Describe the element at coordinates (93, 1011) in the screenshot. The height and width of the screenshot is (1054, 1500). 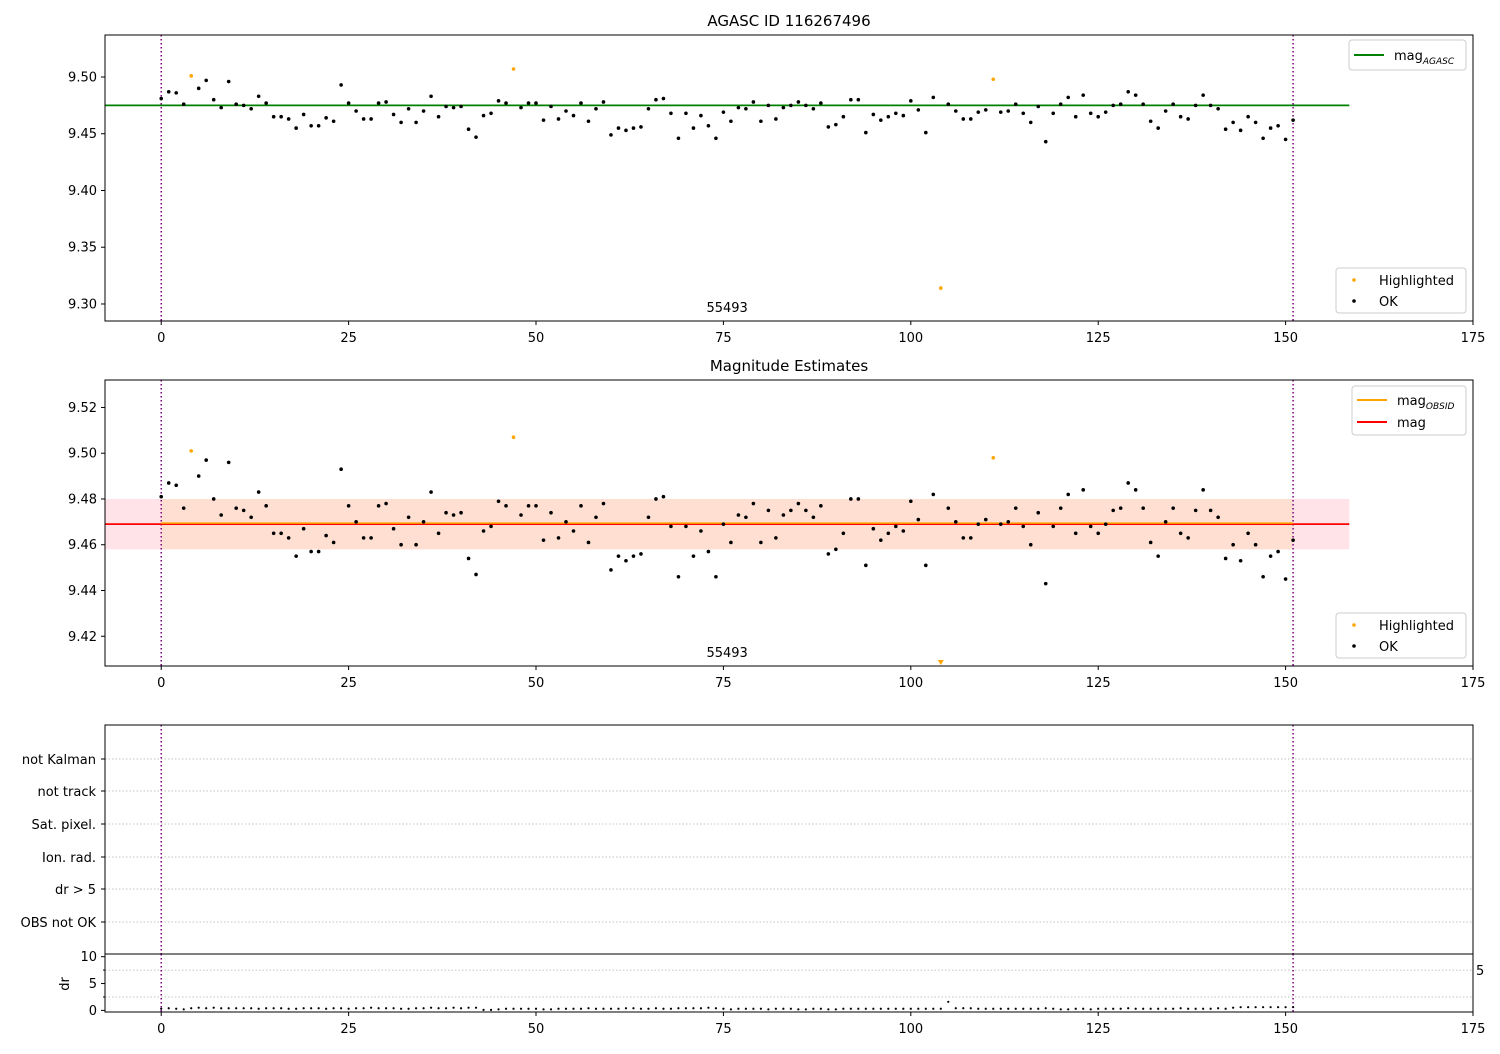
I see `y-tick-label: 0` at that location.